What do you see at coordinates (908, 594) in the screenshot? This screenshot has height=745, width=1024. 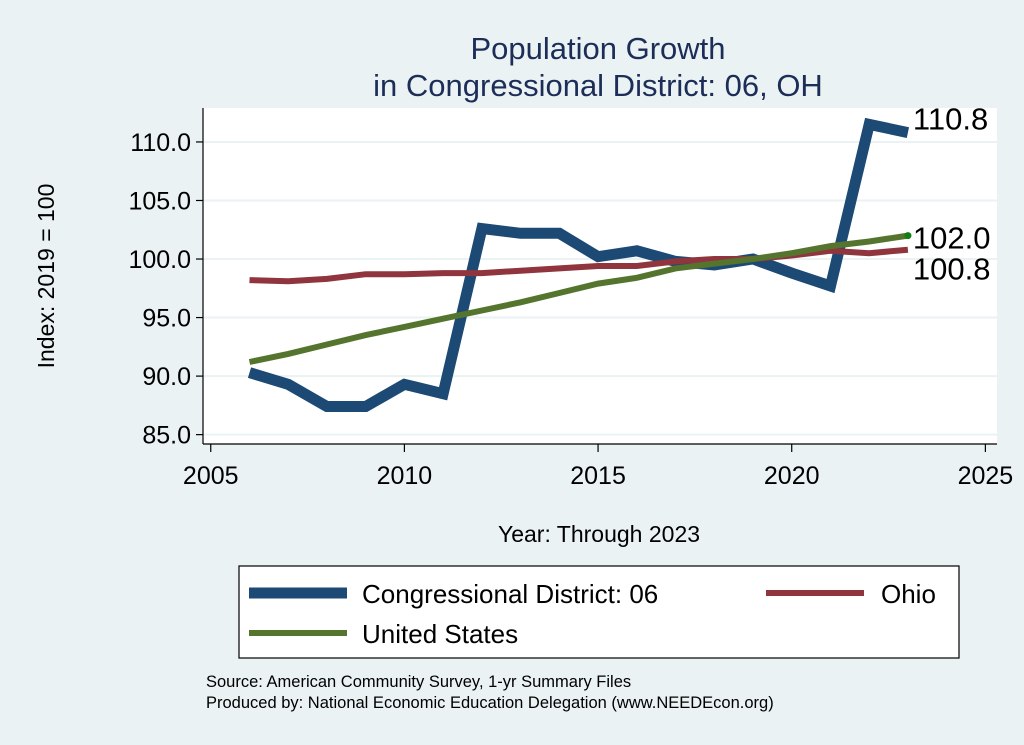 I see `legend-label-ohio: Ohio` at bounding box center [908, 594].